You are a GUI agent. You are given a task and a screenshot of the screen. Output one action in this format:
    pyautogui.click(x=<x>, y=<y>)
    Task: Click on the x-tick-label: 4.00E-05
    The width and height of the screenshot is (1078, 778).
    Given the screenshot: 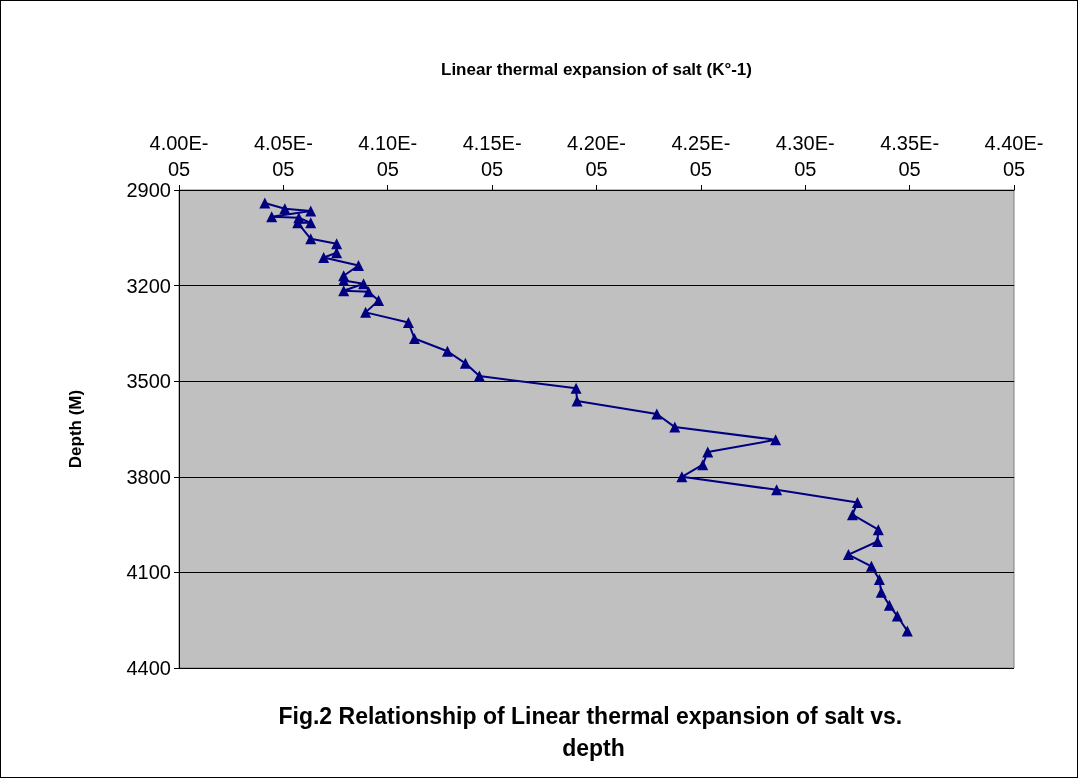 What is the action you would take?
    pyautogui.click(x=179, y=156)
    